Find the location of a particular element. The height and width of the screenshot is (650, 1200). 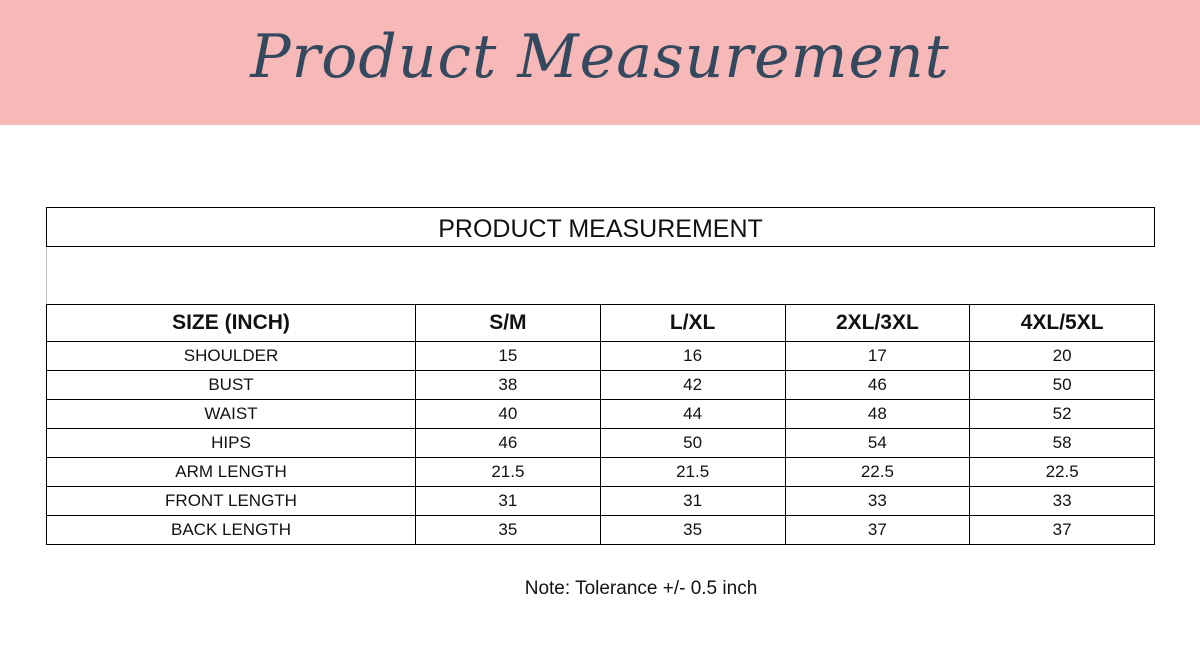

cell: 44 is located at coordinates (692, 414).